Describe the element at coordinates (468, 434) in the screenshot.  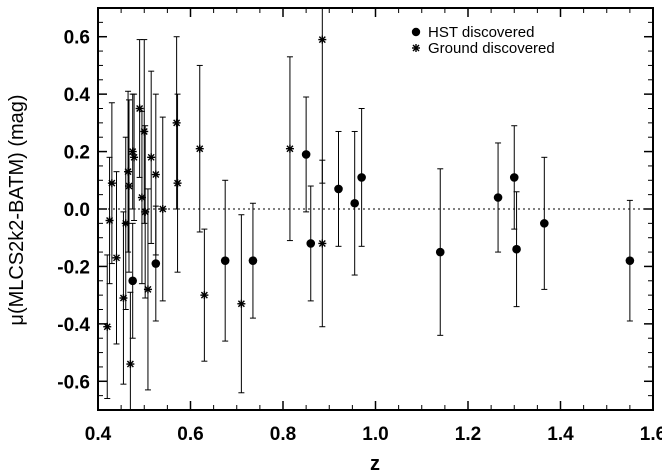
I see `x-tick-label: 1.2` at that location.